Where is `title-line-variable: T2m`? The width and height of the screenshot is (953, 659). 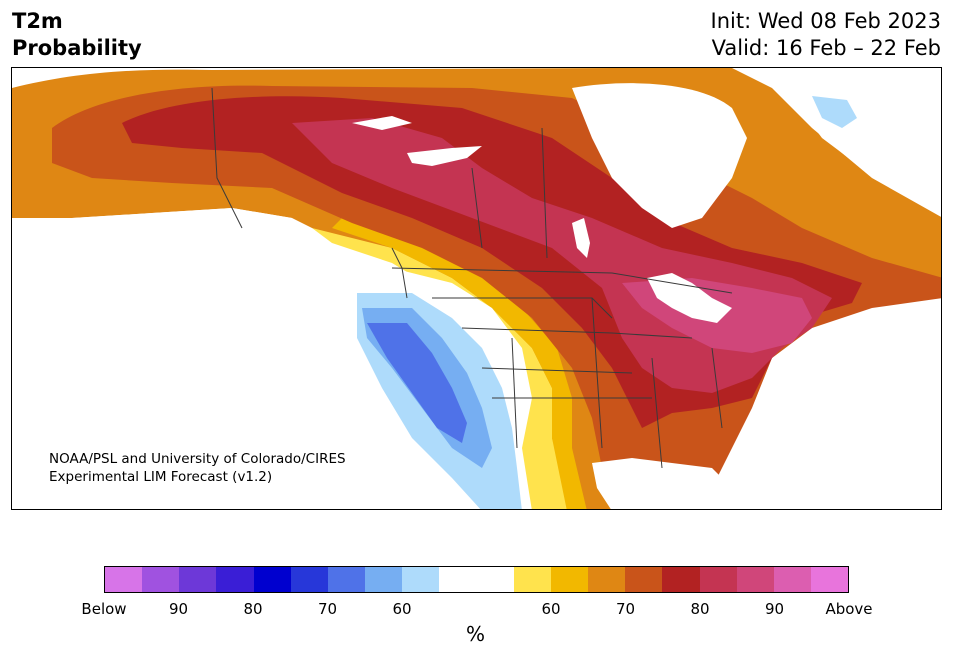 title-line-variable: T2m is located at coordinates (37, 21).